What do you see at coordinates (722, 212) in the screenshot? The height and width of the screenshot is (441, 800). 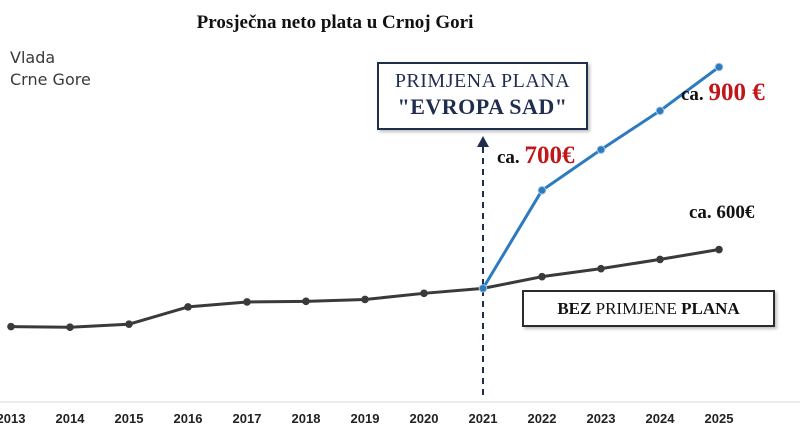 I see `data-label-600: ca. 600€` at bounding box center [722, 212].